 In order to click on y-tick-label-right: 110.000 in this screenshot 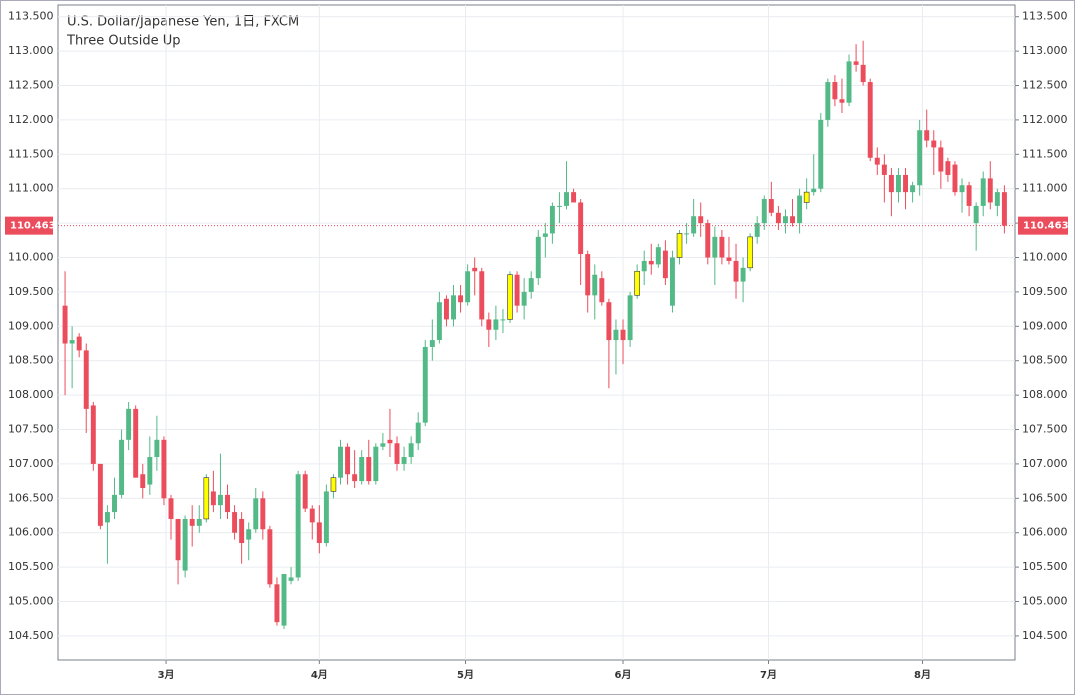, I will do `click(1045, 257)`.